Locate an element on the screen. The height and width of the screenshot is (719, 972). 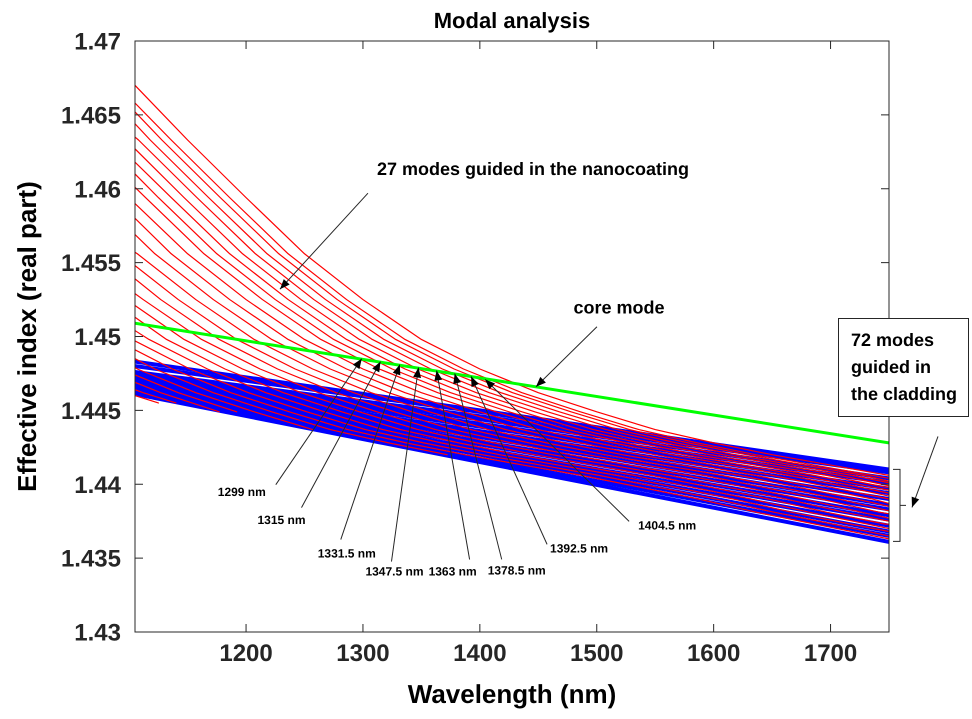
y-tick-label: 1.47 is located at coordinates (97, 42).